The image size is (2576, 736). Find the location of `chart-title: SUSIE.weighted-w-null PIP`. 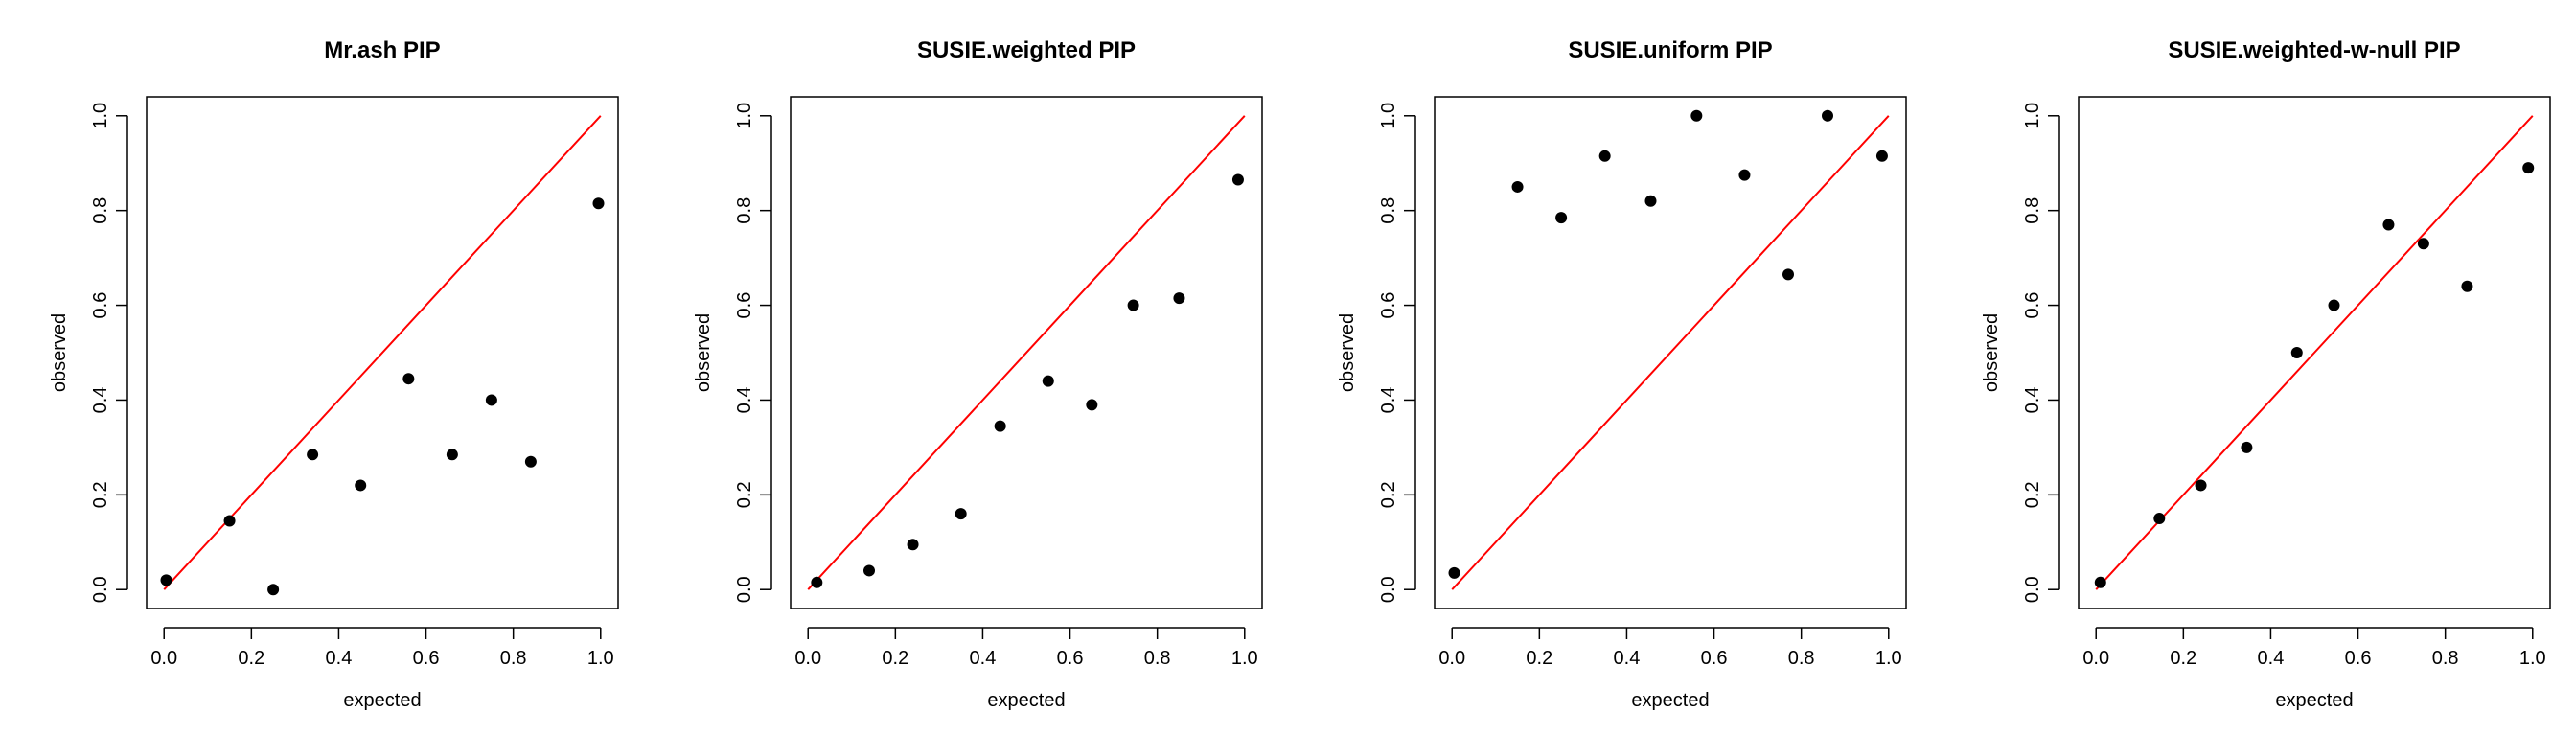

chart-title: SUSIE.weighted-w-null PIP is located at coordinates (2314, 50).